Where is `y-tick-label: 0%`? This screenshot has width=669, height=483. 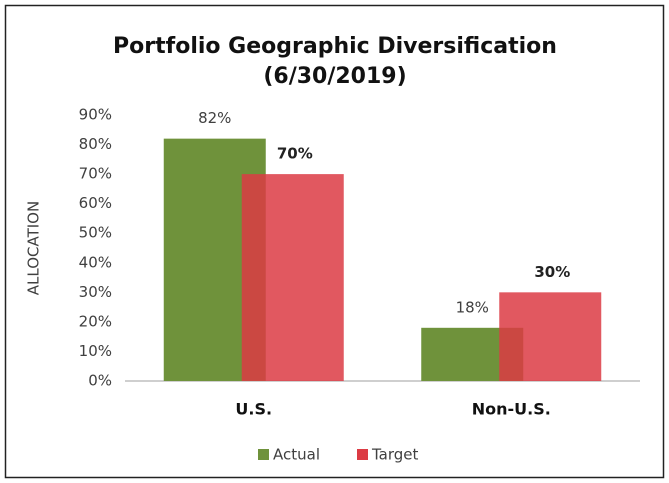 y-tick-label: 0% is located at coordinates (100, 381).